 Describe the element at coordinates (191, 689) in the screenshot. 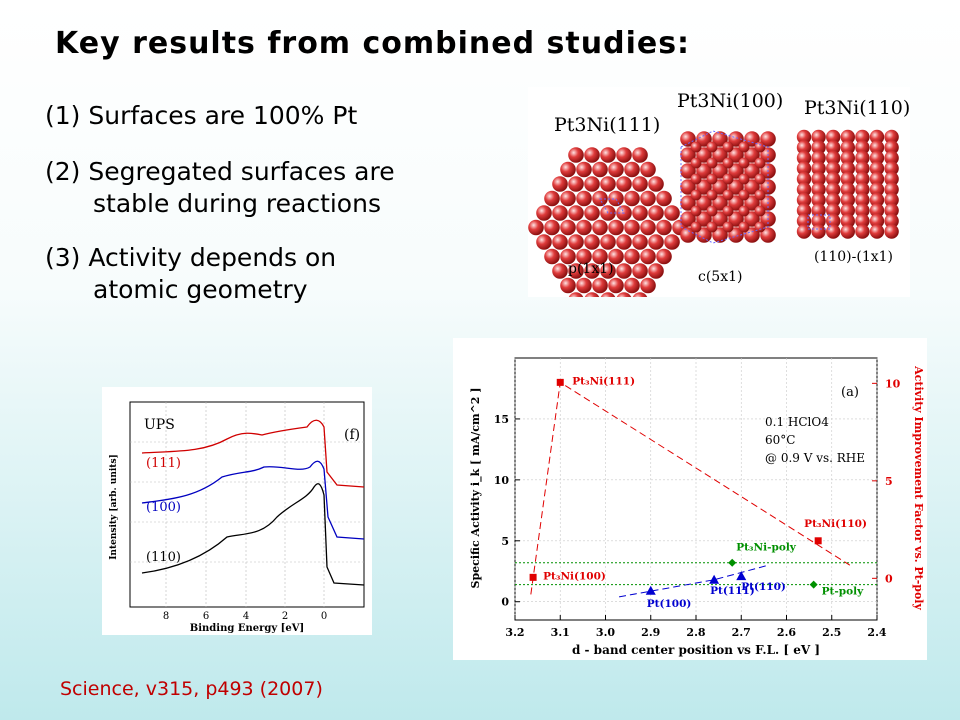

I see `citation: Science, v315, p493 (2007)` at that location.